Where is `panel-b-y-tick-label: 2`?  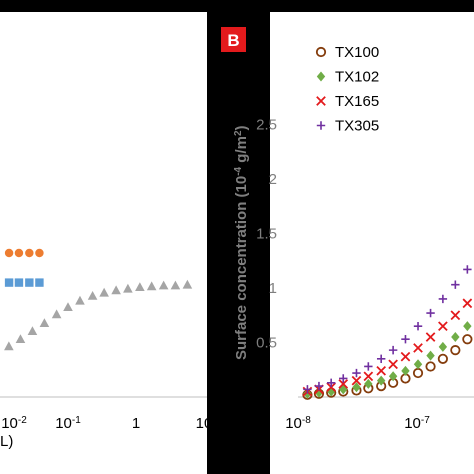 panel-b-y-tick-label: 2 is located at coordinates (273, 179).